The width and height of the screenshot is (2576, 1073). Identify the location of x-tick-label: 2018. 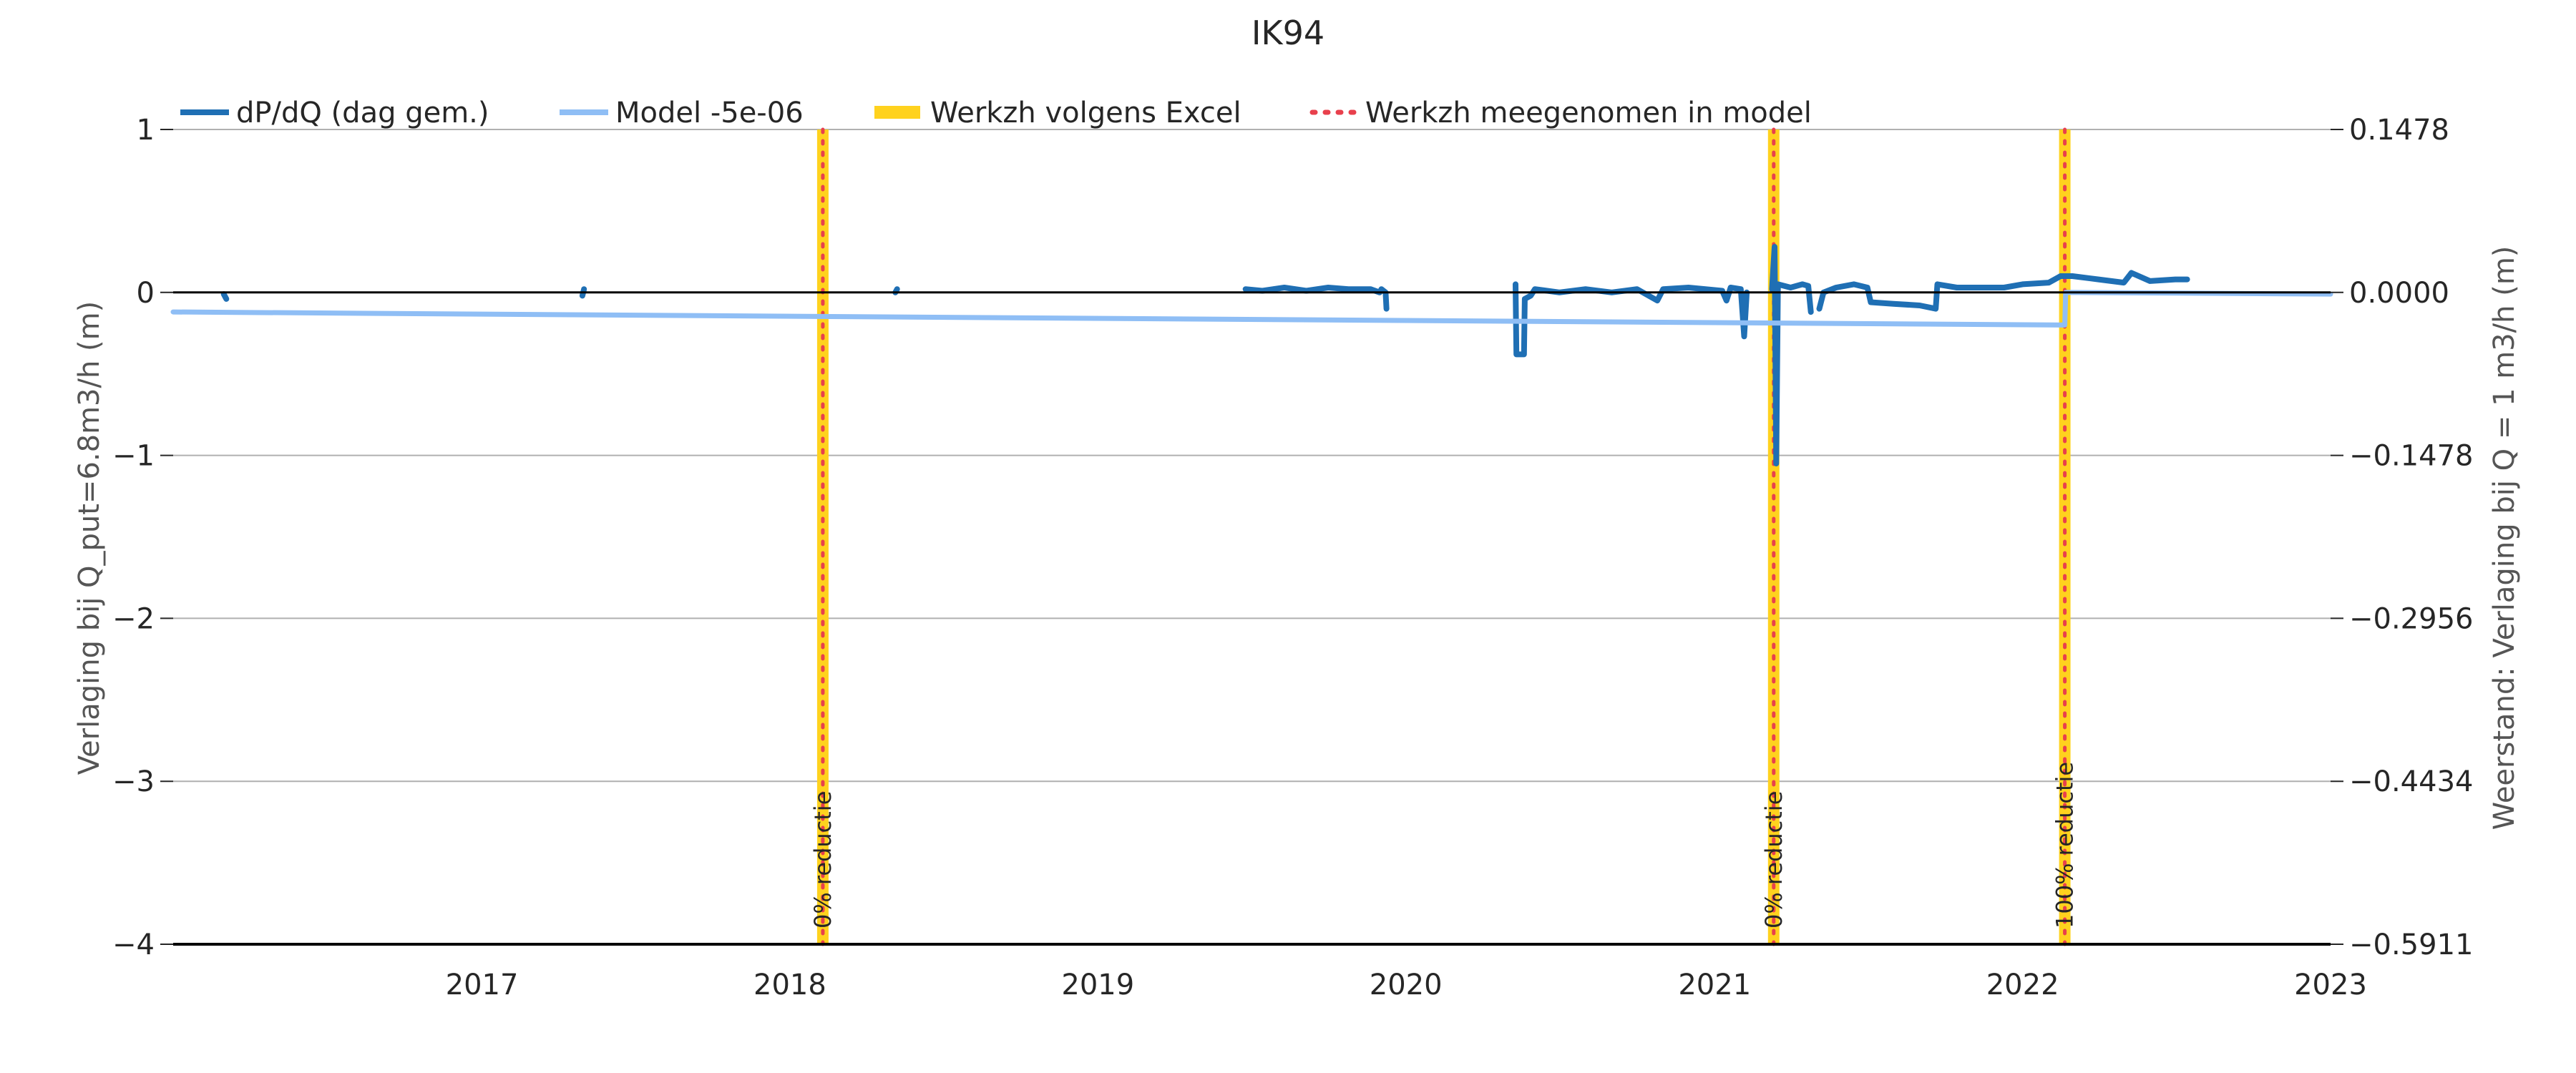
(789, 985).